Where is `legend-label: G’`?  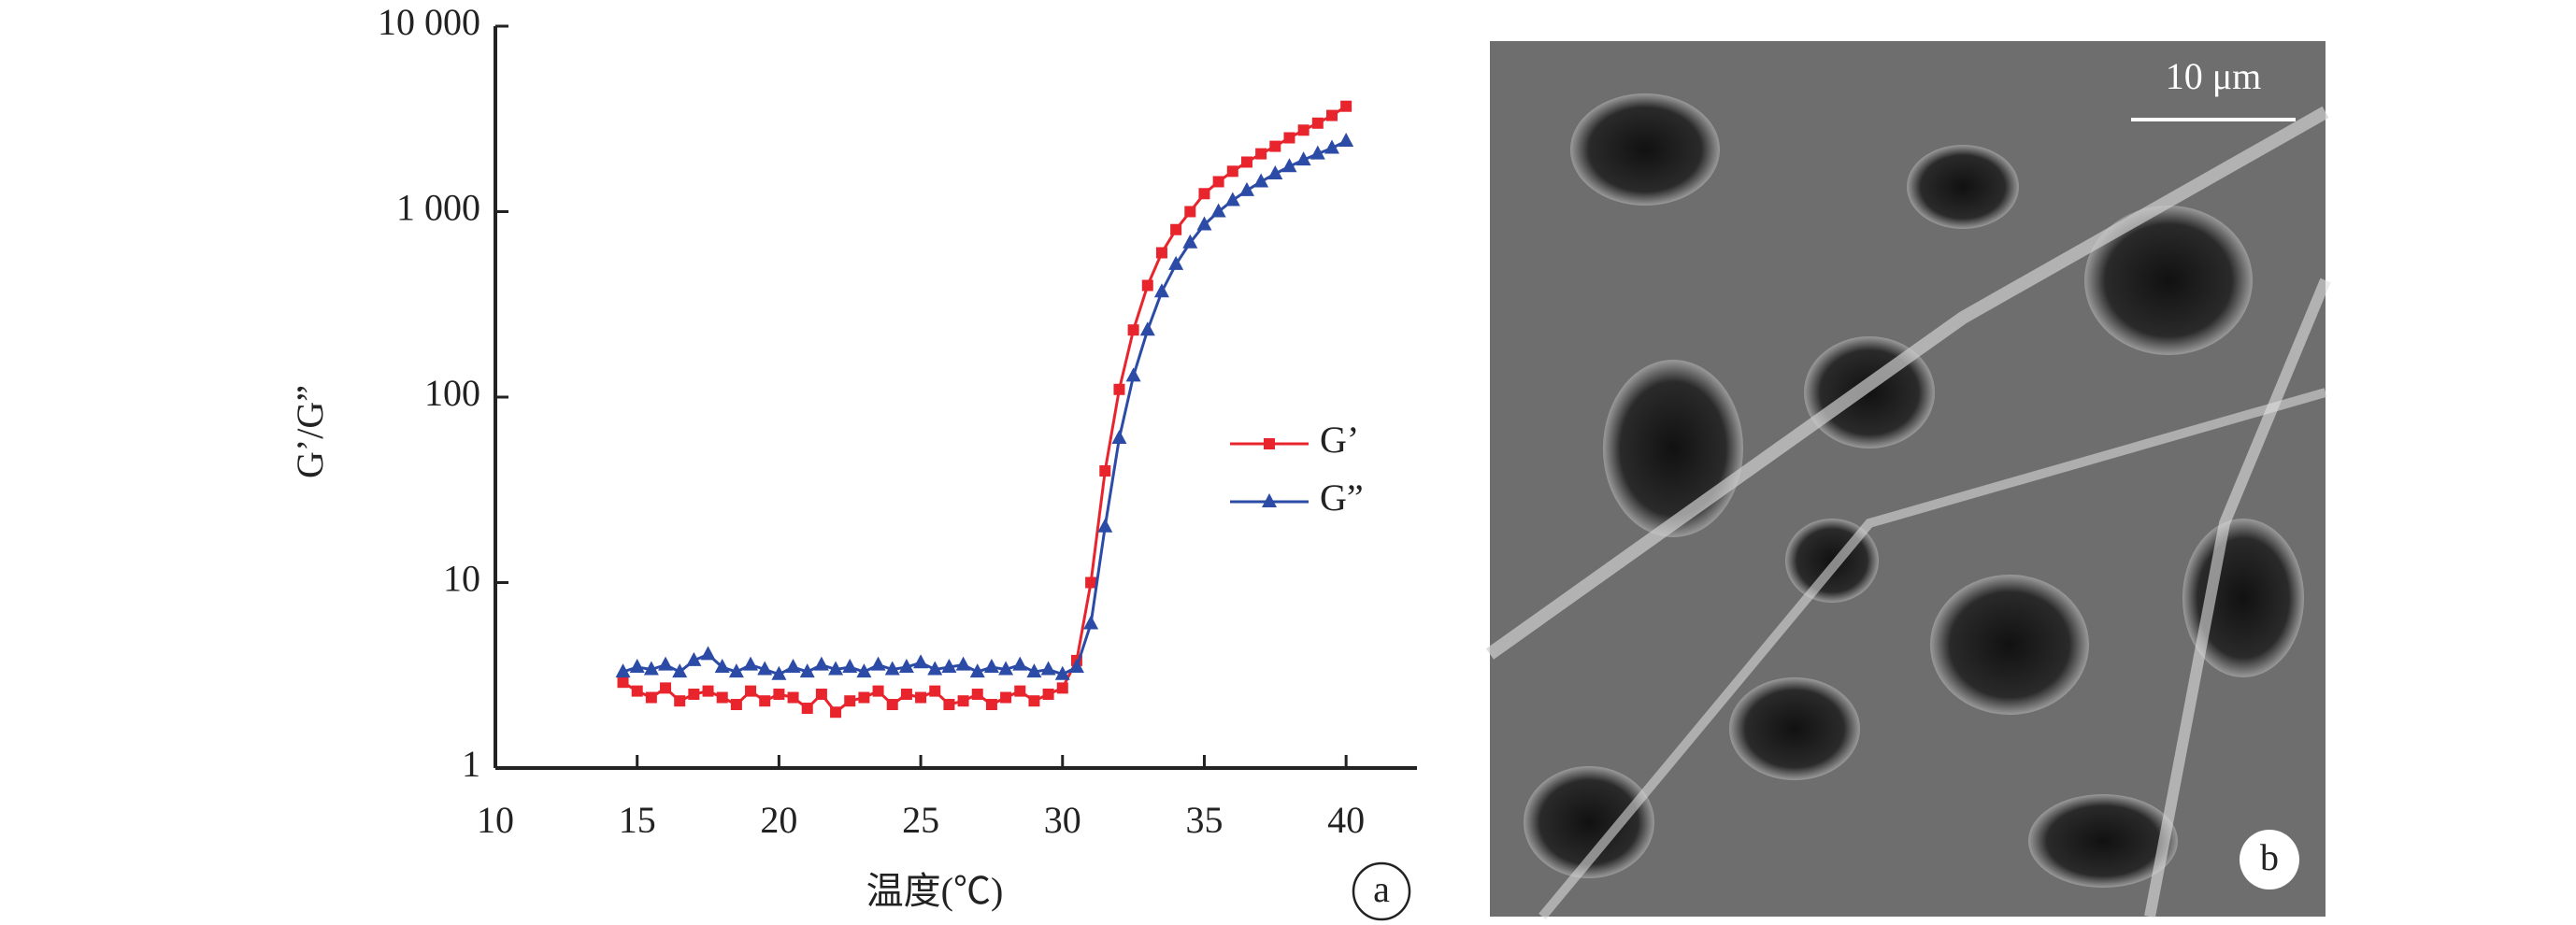
legend-label: G’ is located at coordinates (1339, 440).